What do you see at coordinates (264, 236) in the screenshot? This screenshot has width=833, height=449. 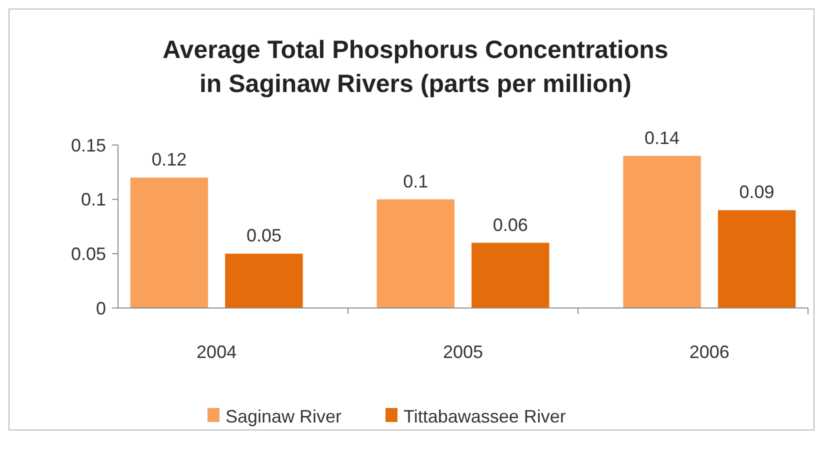 I see `data-label: 0.05` at bounding box center [264, 236].